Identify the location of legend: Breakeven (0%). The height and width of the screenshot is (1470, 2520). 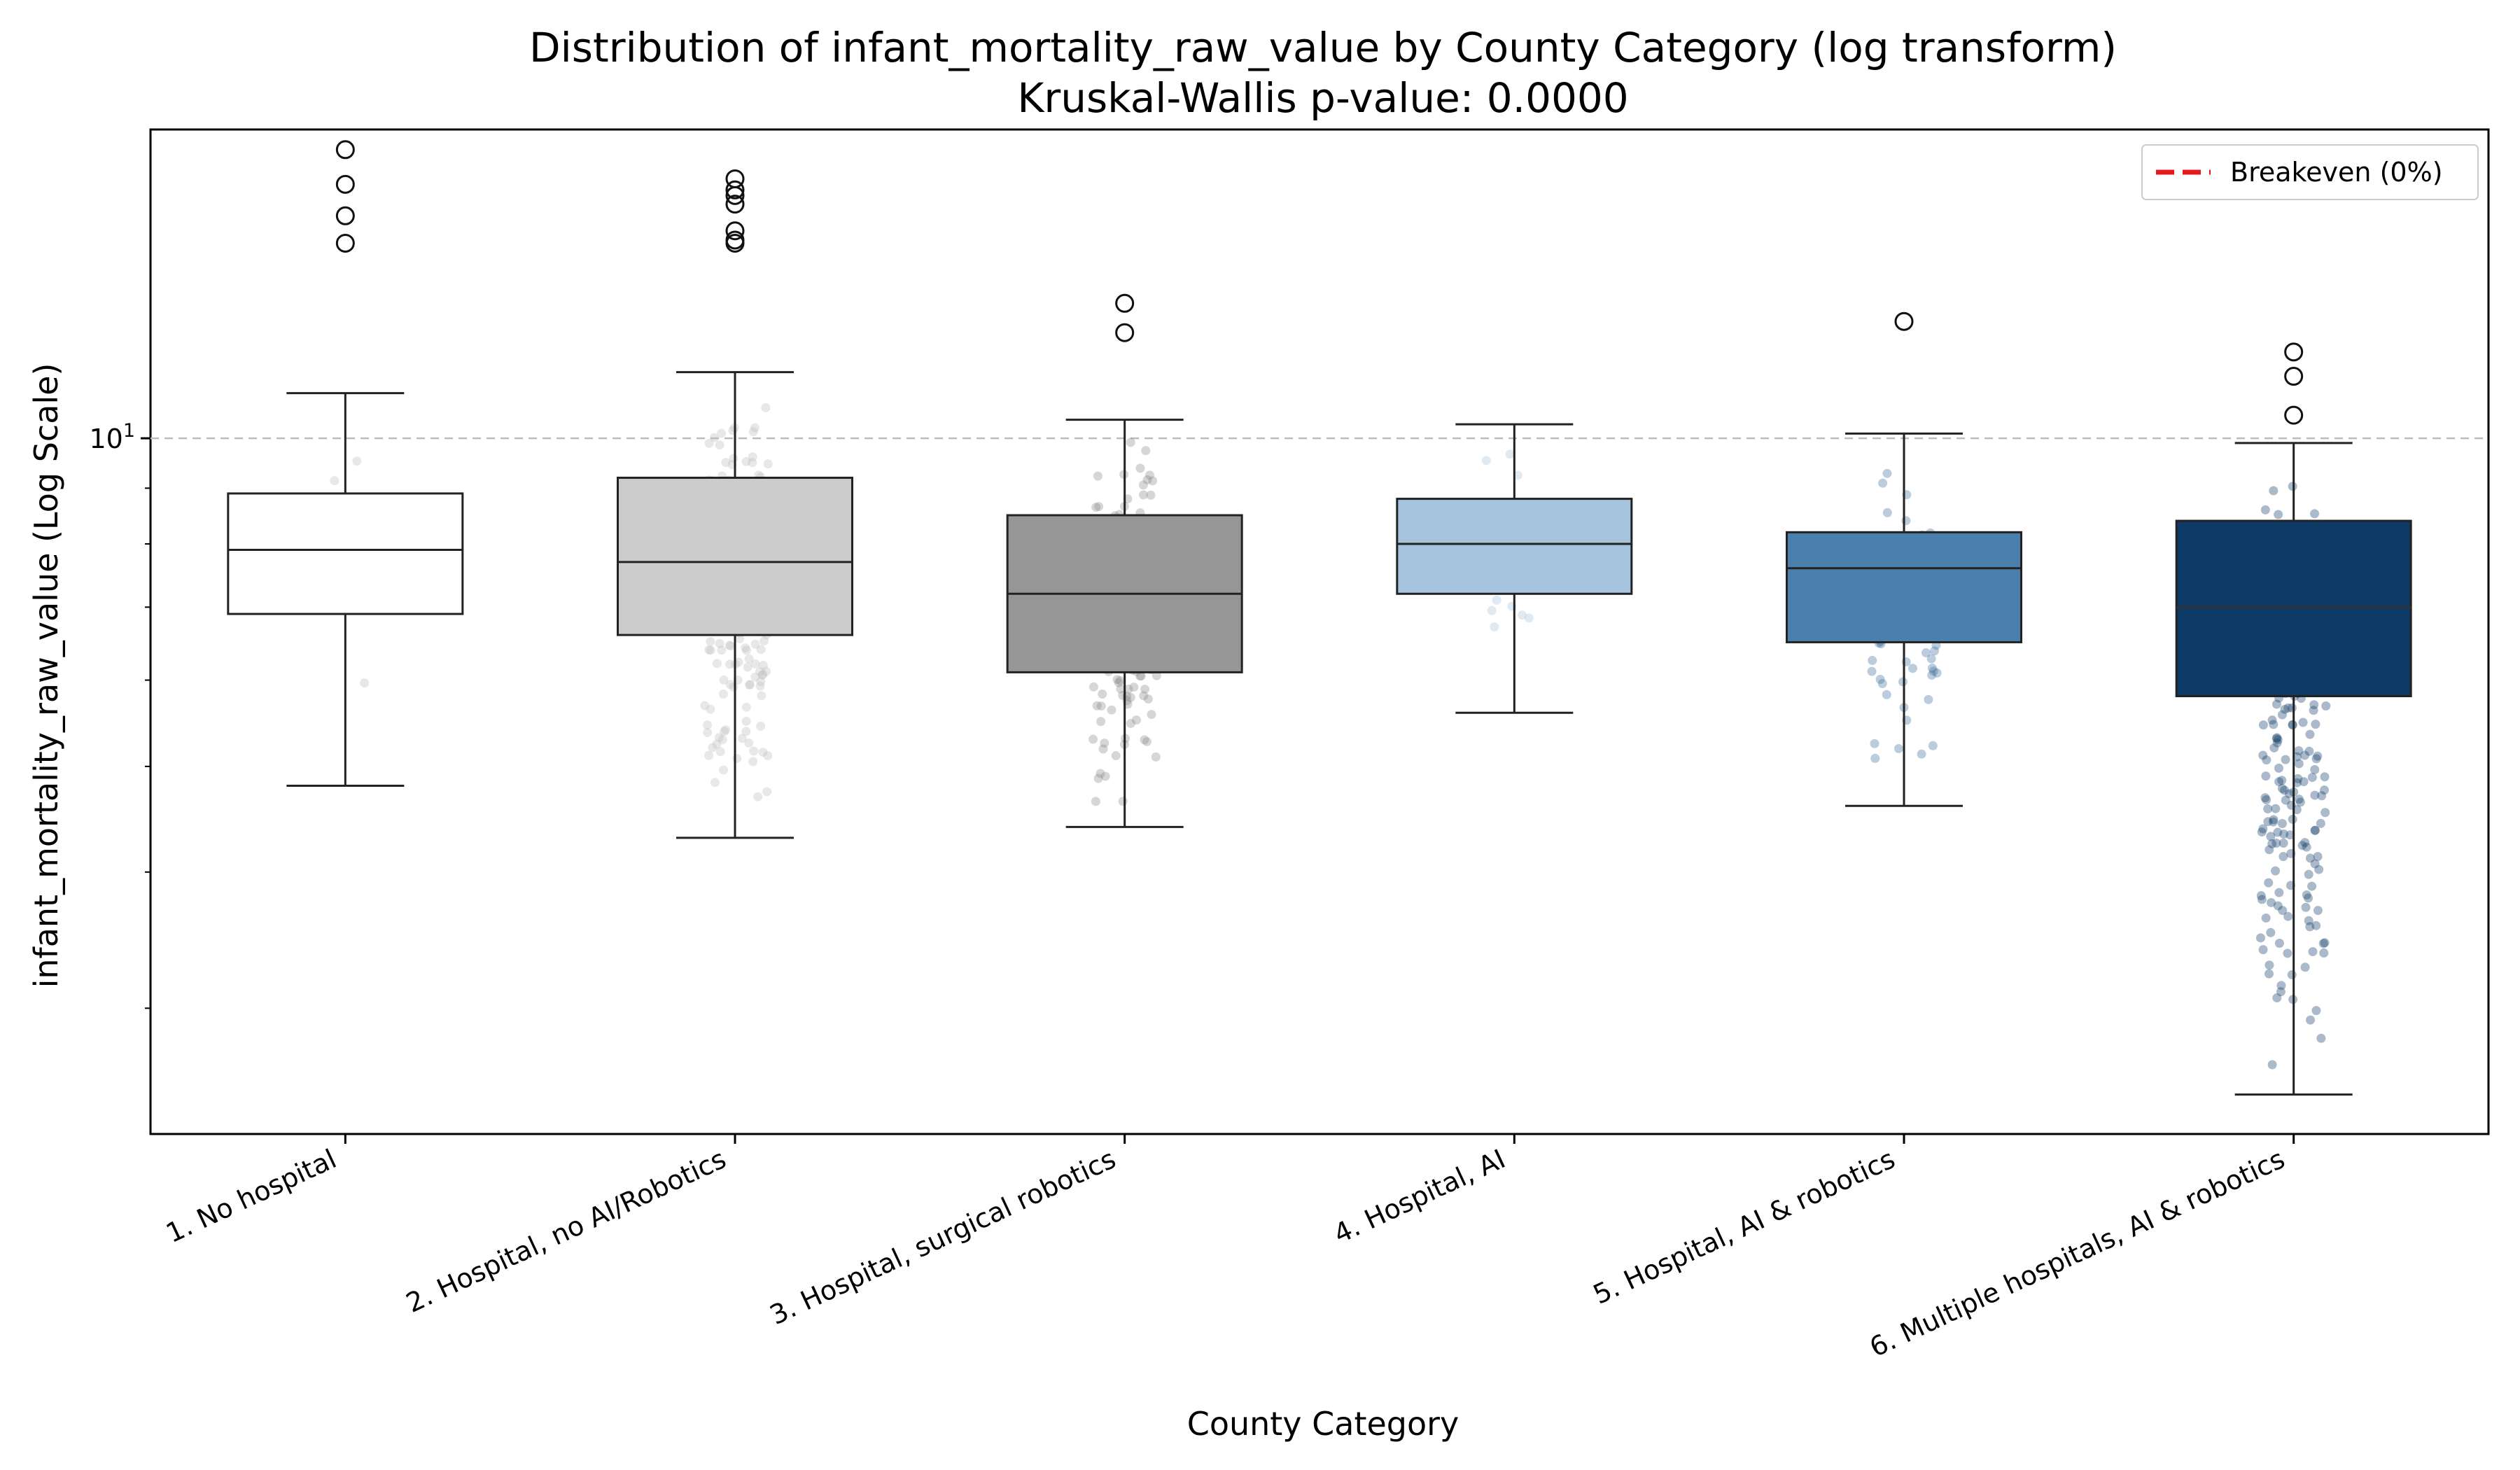
(2310, 172).